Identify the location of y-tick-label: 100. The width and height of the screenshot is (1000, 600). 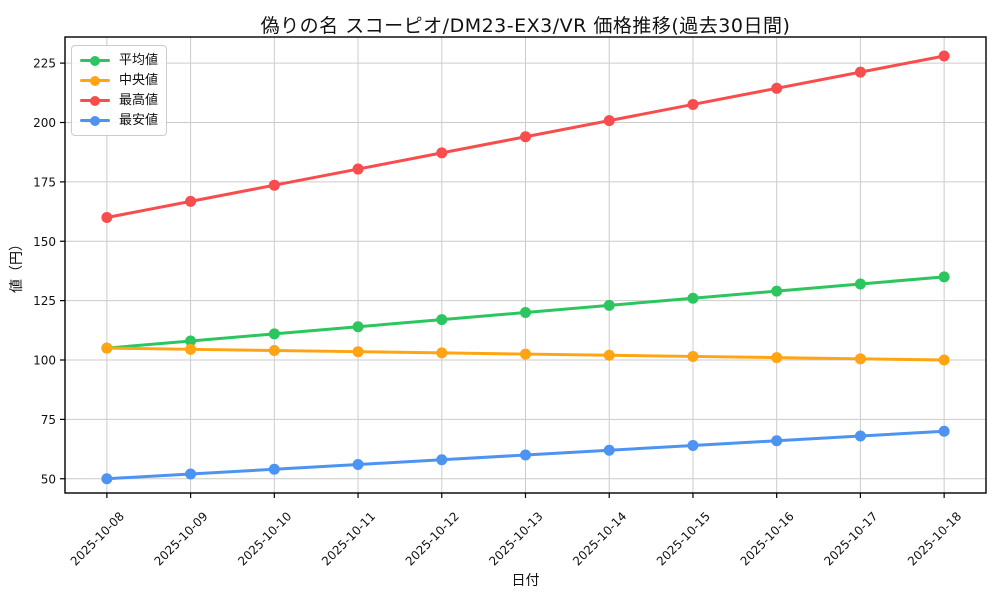
(44, 361).